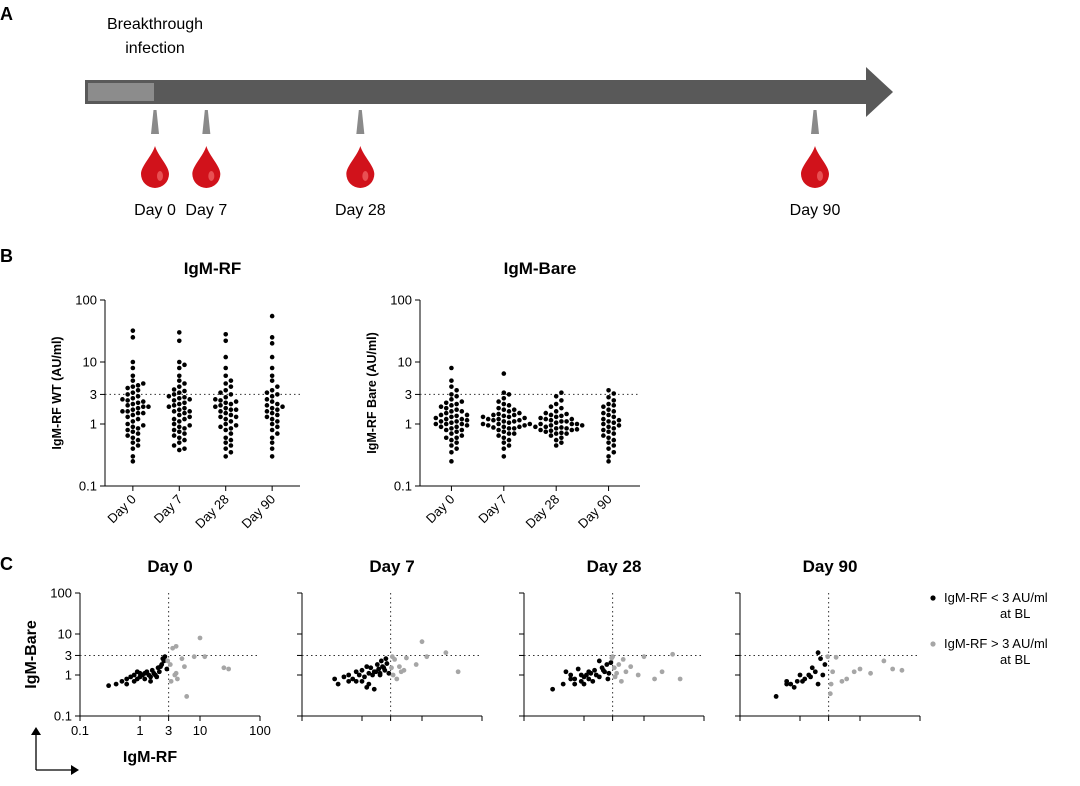 The image size is (1080, 786). What do you see at coordinates (90, 362) in the screenshot?
I see `y-tick-label: 10` at bounding box center [90, 362].